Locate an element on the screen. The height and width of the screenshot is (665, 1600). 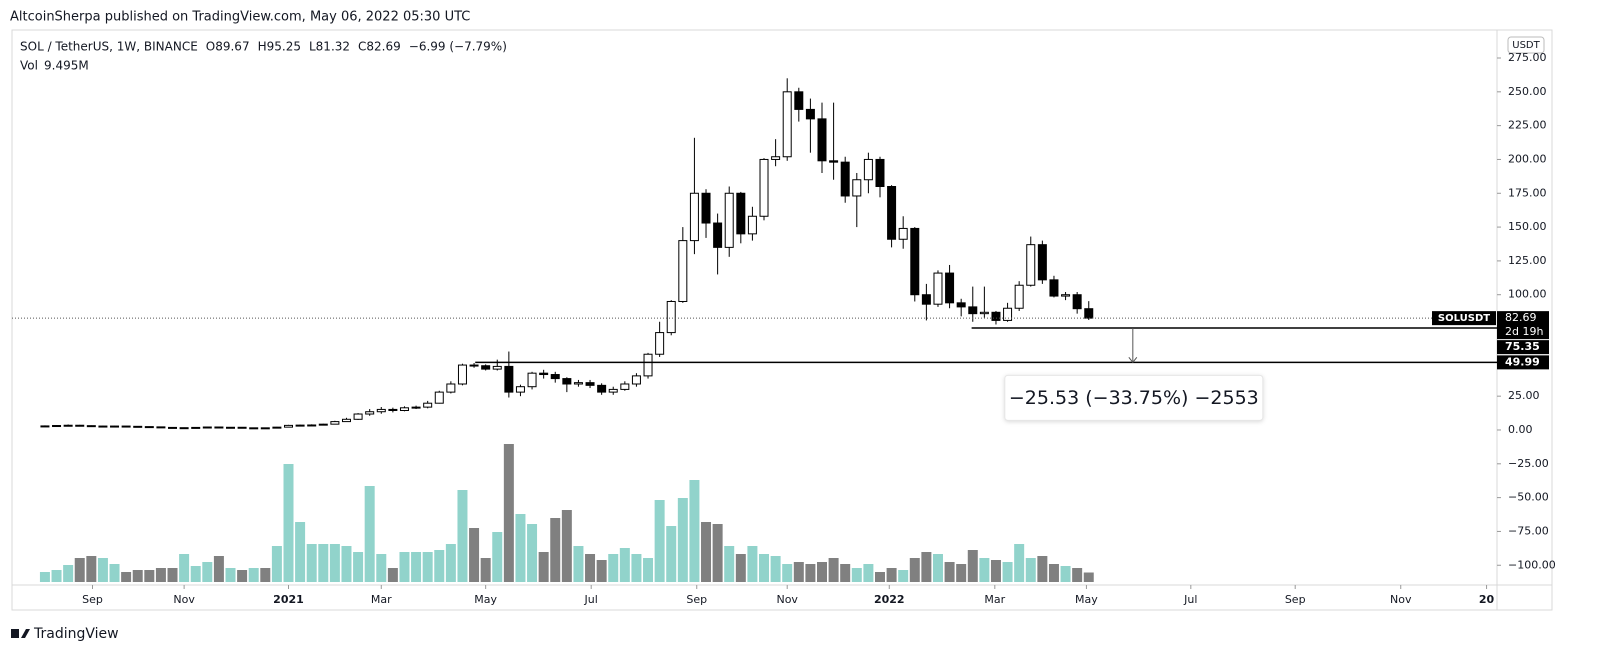
y-tick-label: 25.00 is located at coordinates (1524, 395).